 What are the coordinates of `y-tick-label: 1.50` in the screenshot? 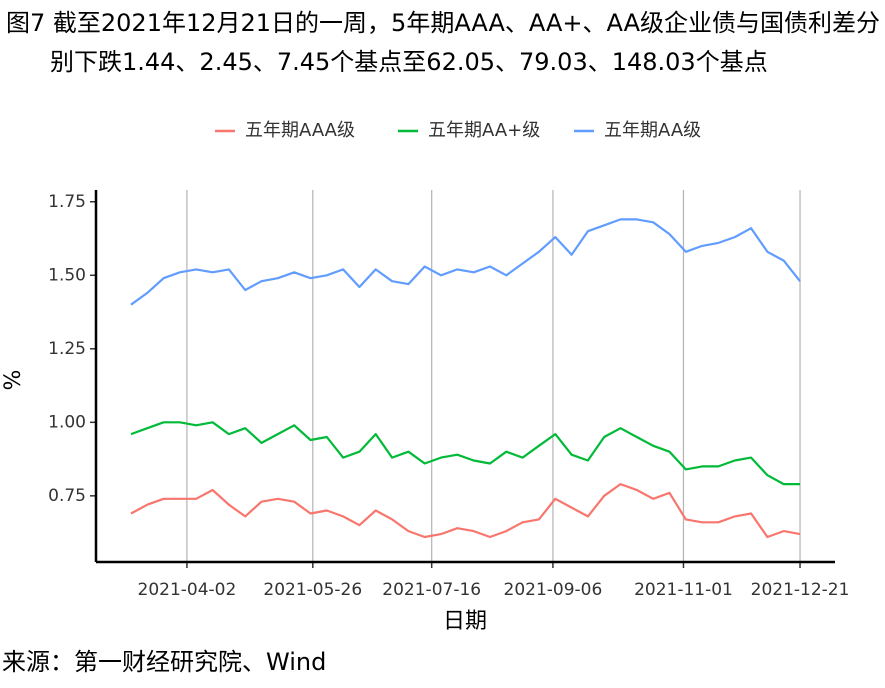 It's located at (67, 275).